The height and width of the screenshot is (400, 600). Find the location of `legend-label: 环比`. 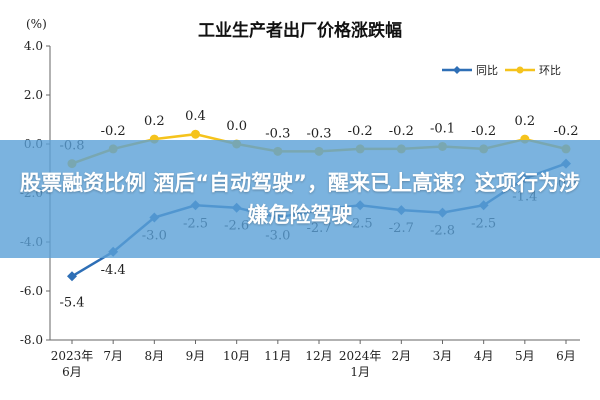

legend-label: 环比 is located at coordinates (550, 70).